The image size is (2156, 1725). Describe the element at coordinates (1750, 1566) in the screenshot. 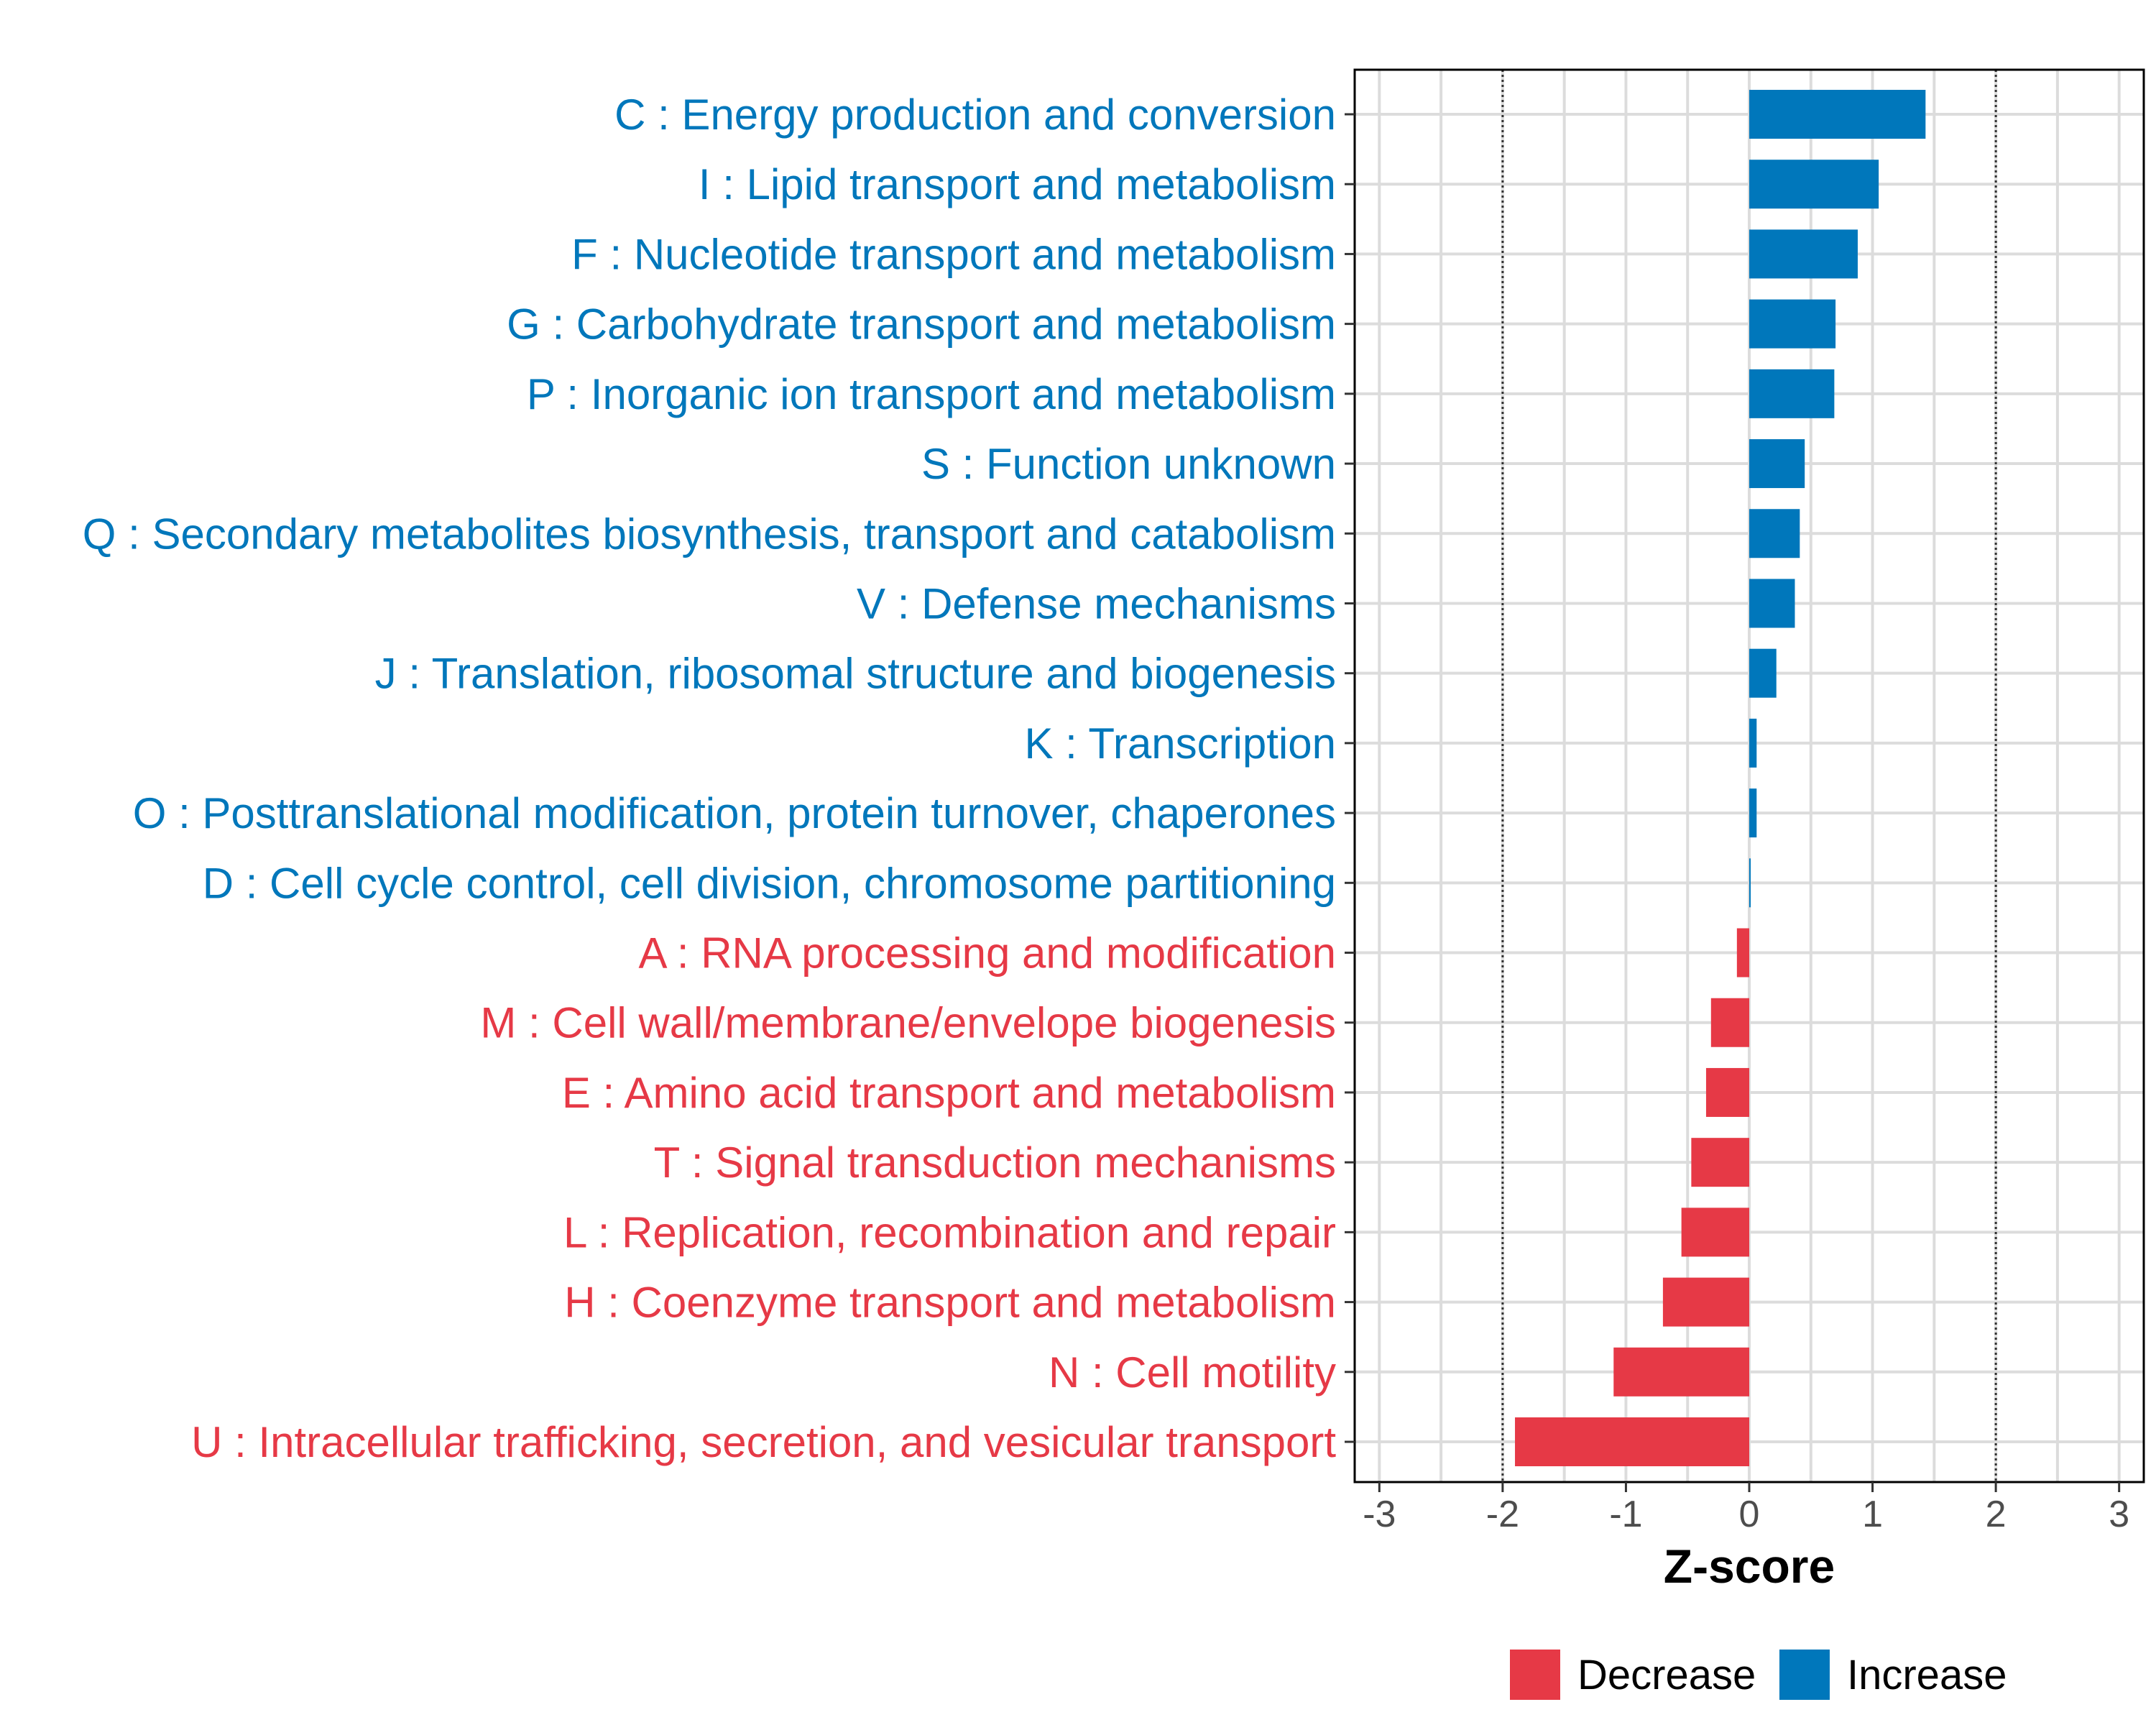

I see `x-axis-title: Z-score` at that location.